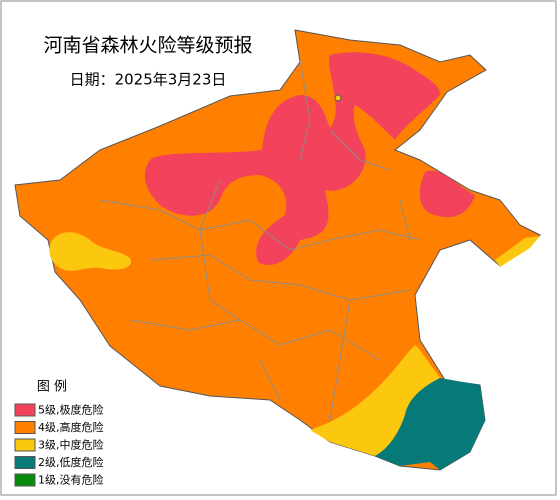 This screenshot has height=500, width=560. I want to click on legend: 5级,极度危险 4级,高度危险 3级,中度危险 2级,低度危险 1级,没有危险, so click(59, 445).